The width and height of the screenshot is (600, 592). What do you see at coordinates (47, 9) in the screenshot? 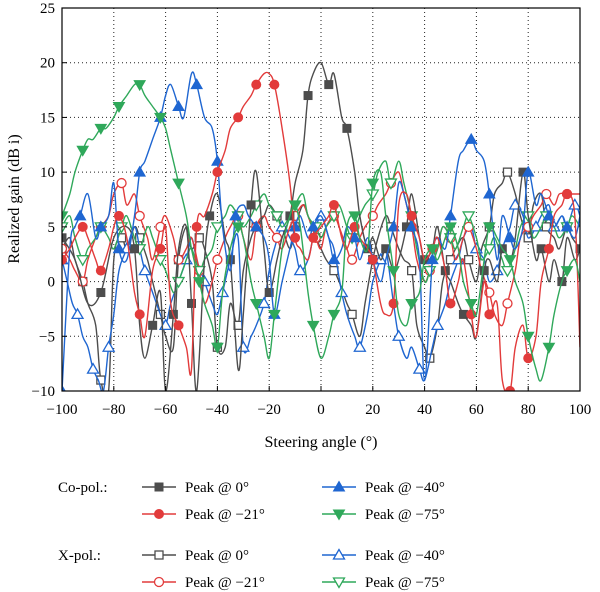
I see `y-tick-label: 25` at bounding box center [47, 9].